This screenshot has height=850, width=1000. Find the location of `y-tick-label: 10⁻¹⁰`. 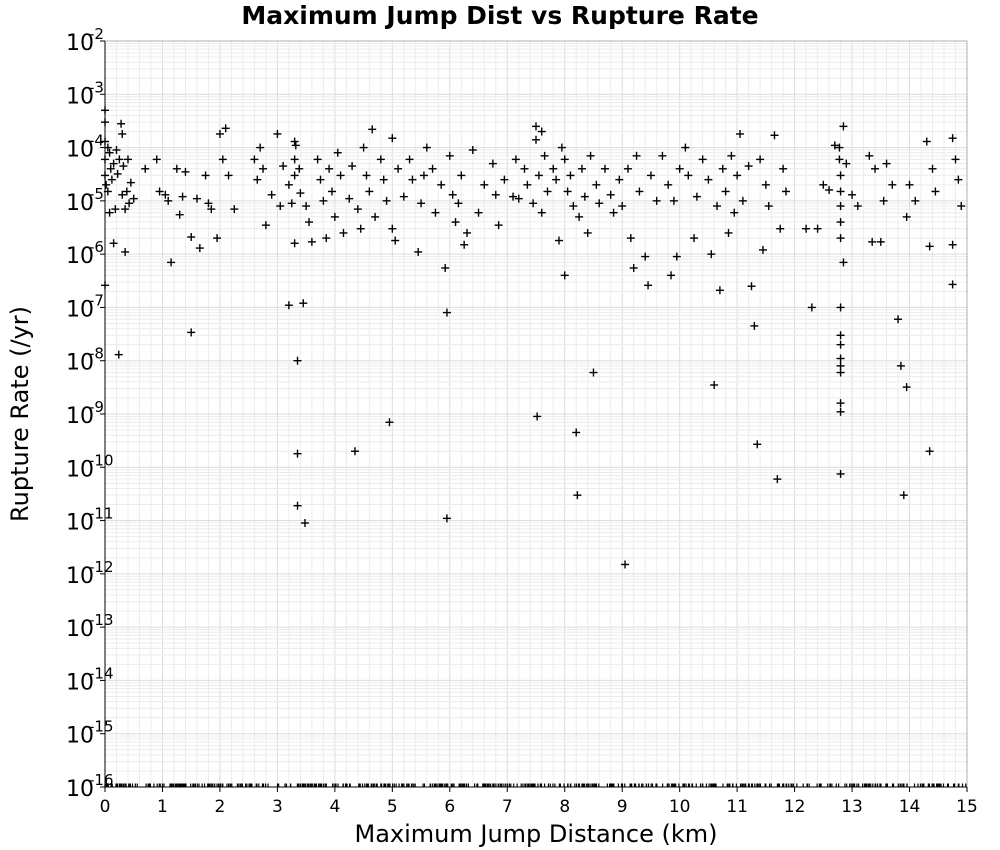

y-tick-label: 10⁻¹⁰ is located at coordinates (90, 466).